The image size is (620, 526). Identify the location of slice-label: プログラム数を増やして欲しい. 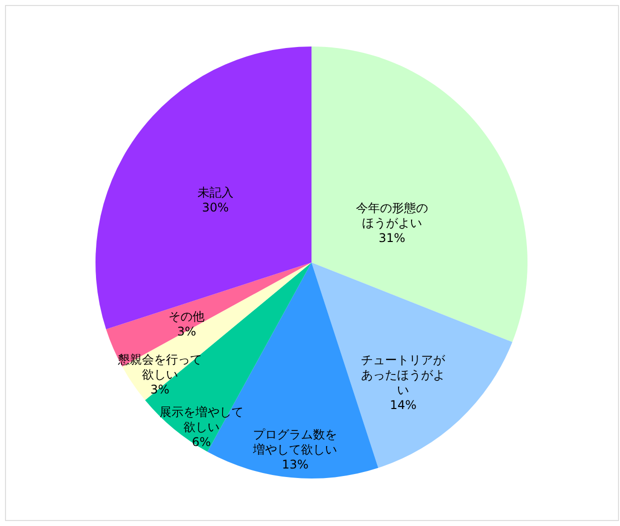
(295, 442).